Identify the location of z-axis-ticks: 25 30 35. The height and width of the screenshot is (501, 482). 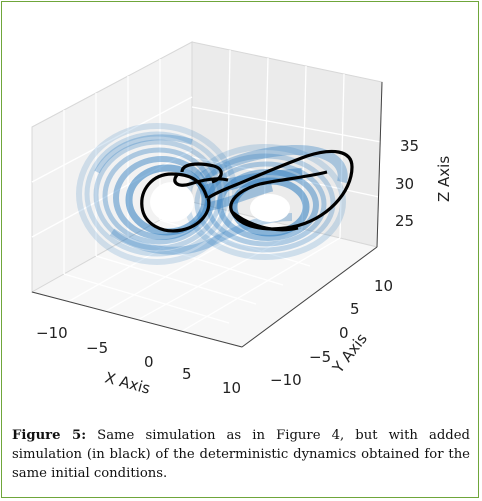
(407, 183).